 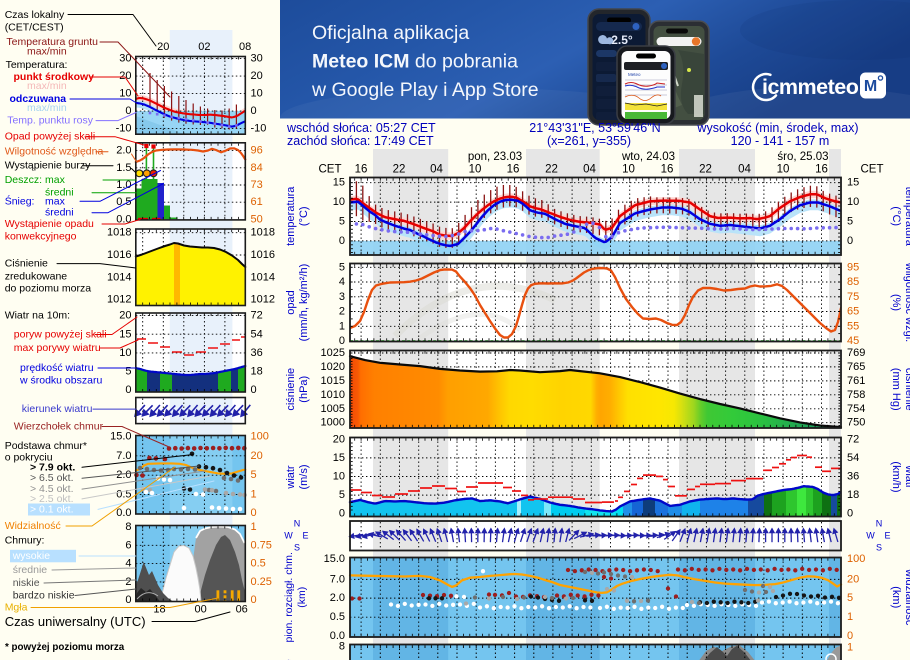 I want to click on svg-text: > 4.5 okt., so click(x=52, y=489).